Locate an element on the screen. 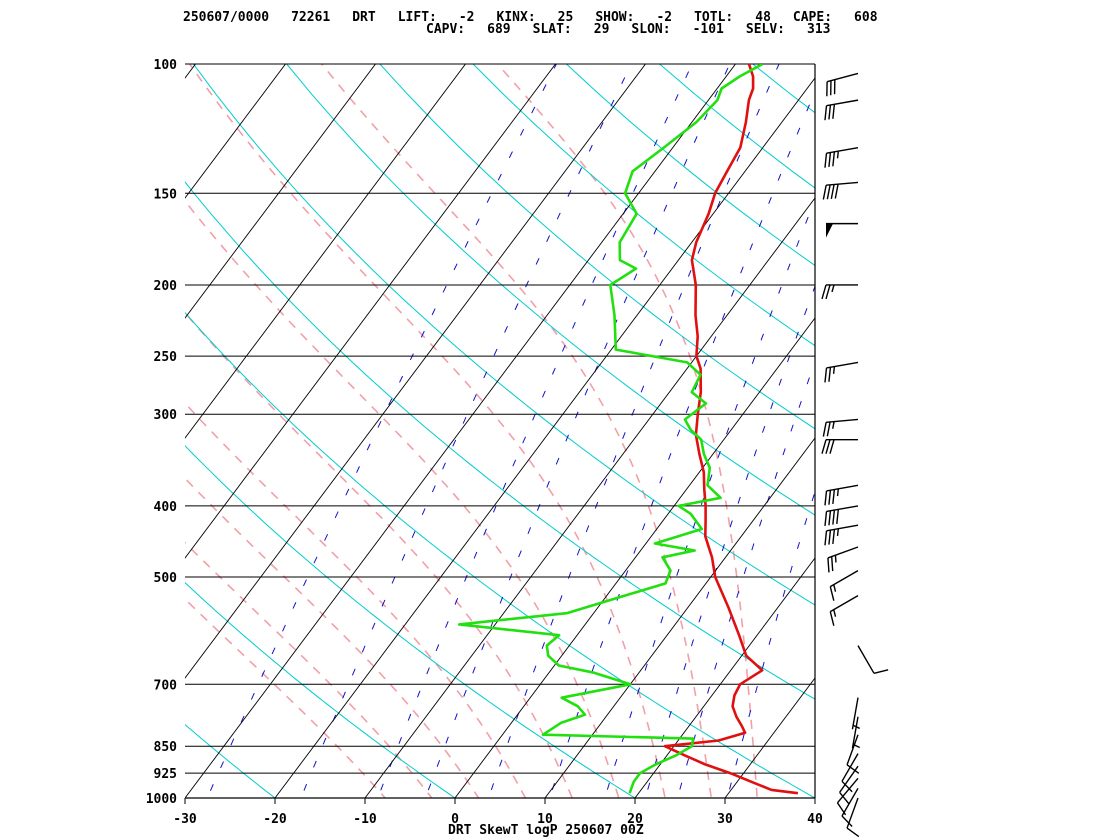 The height and width of the screenshot is (840, 1120). temperature-tick-label: -10 is located at coordinates (365, 819).